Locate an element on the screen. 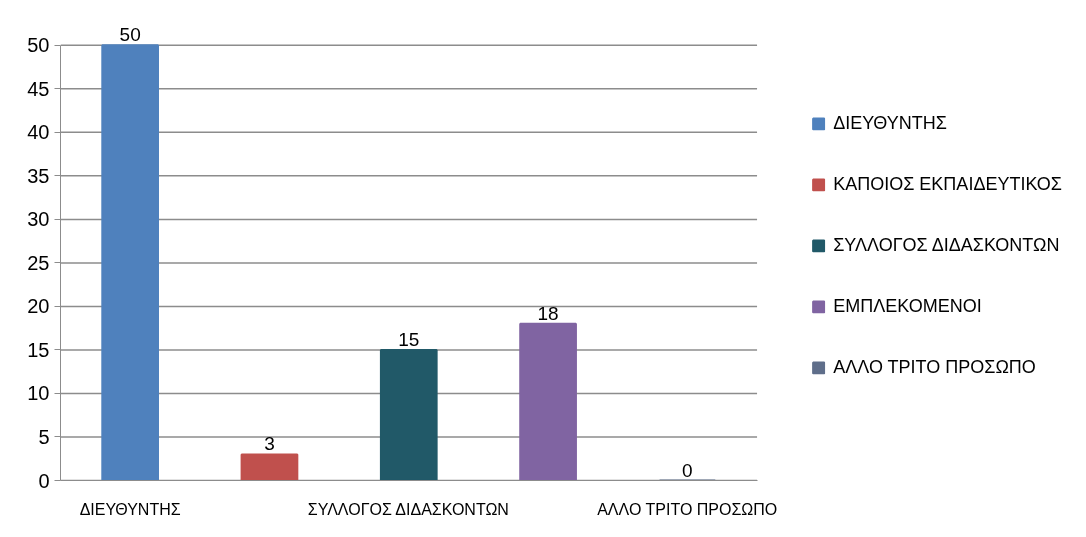 The width and height of the screenshot is (1086, 537). y-tick-label: 0 is located at coordinates (44, 480).